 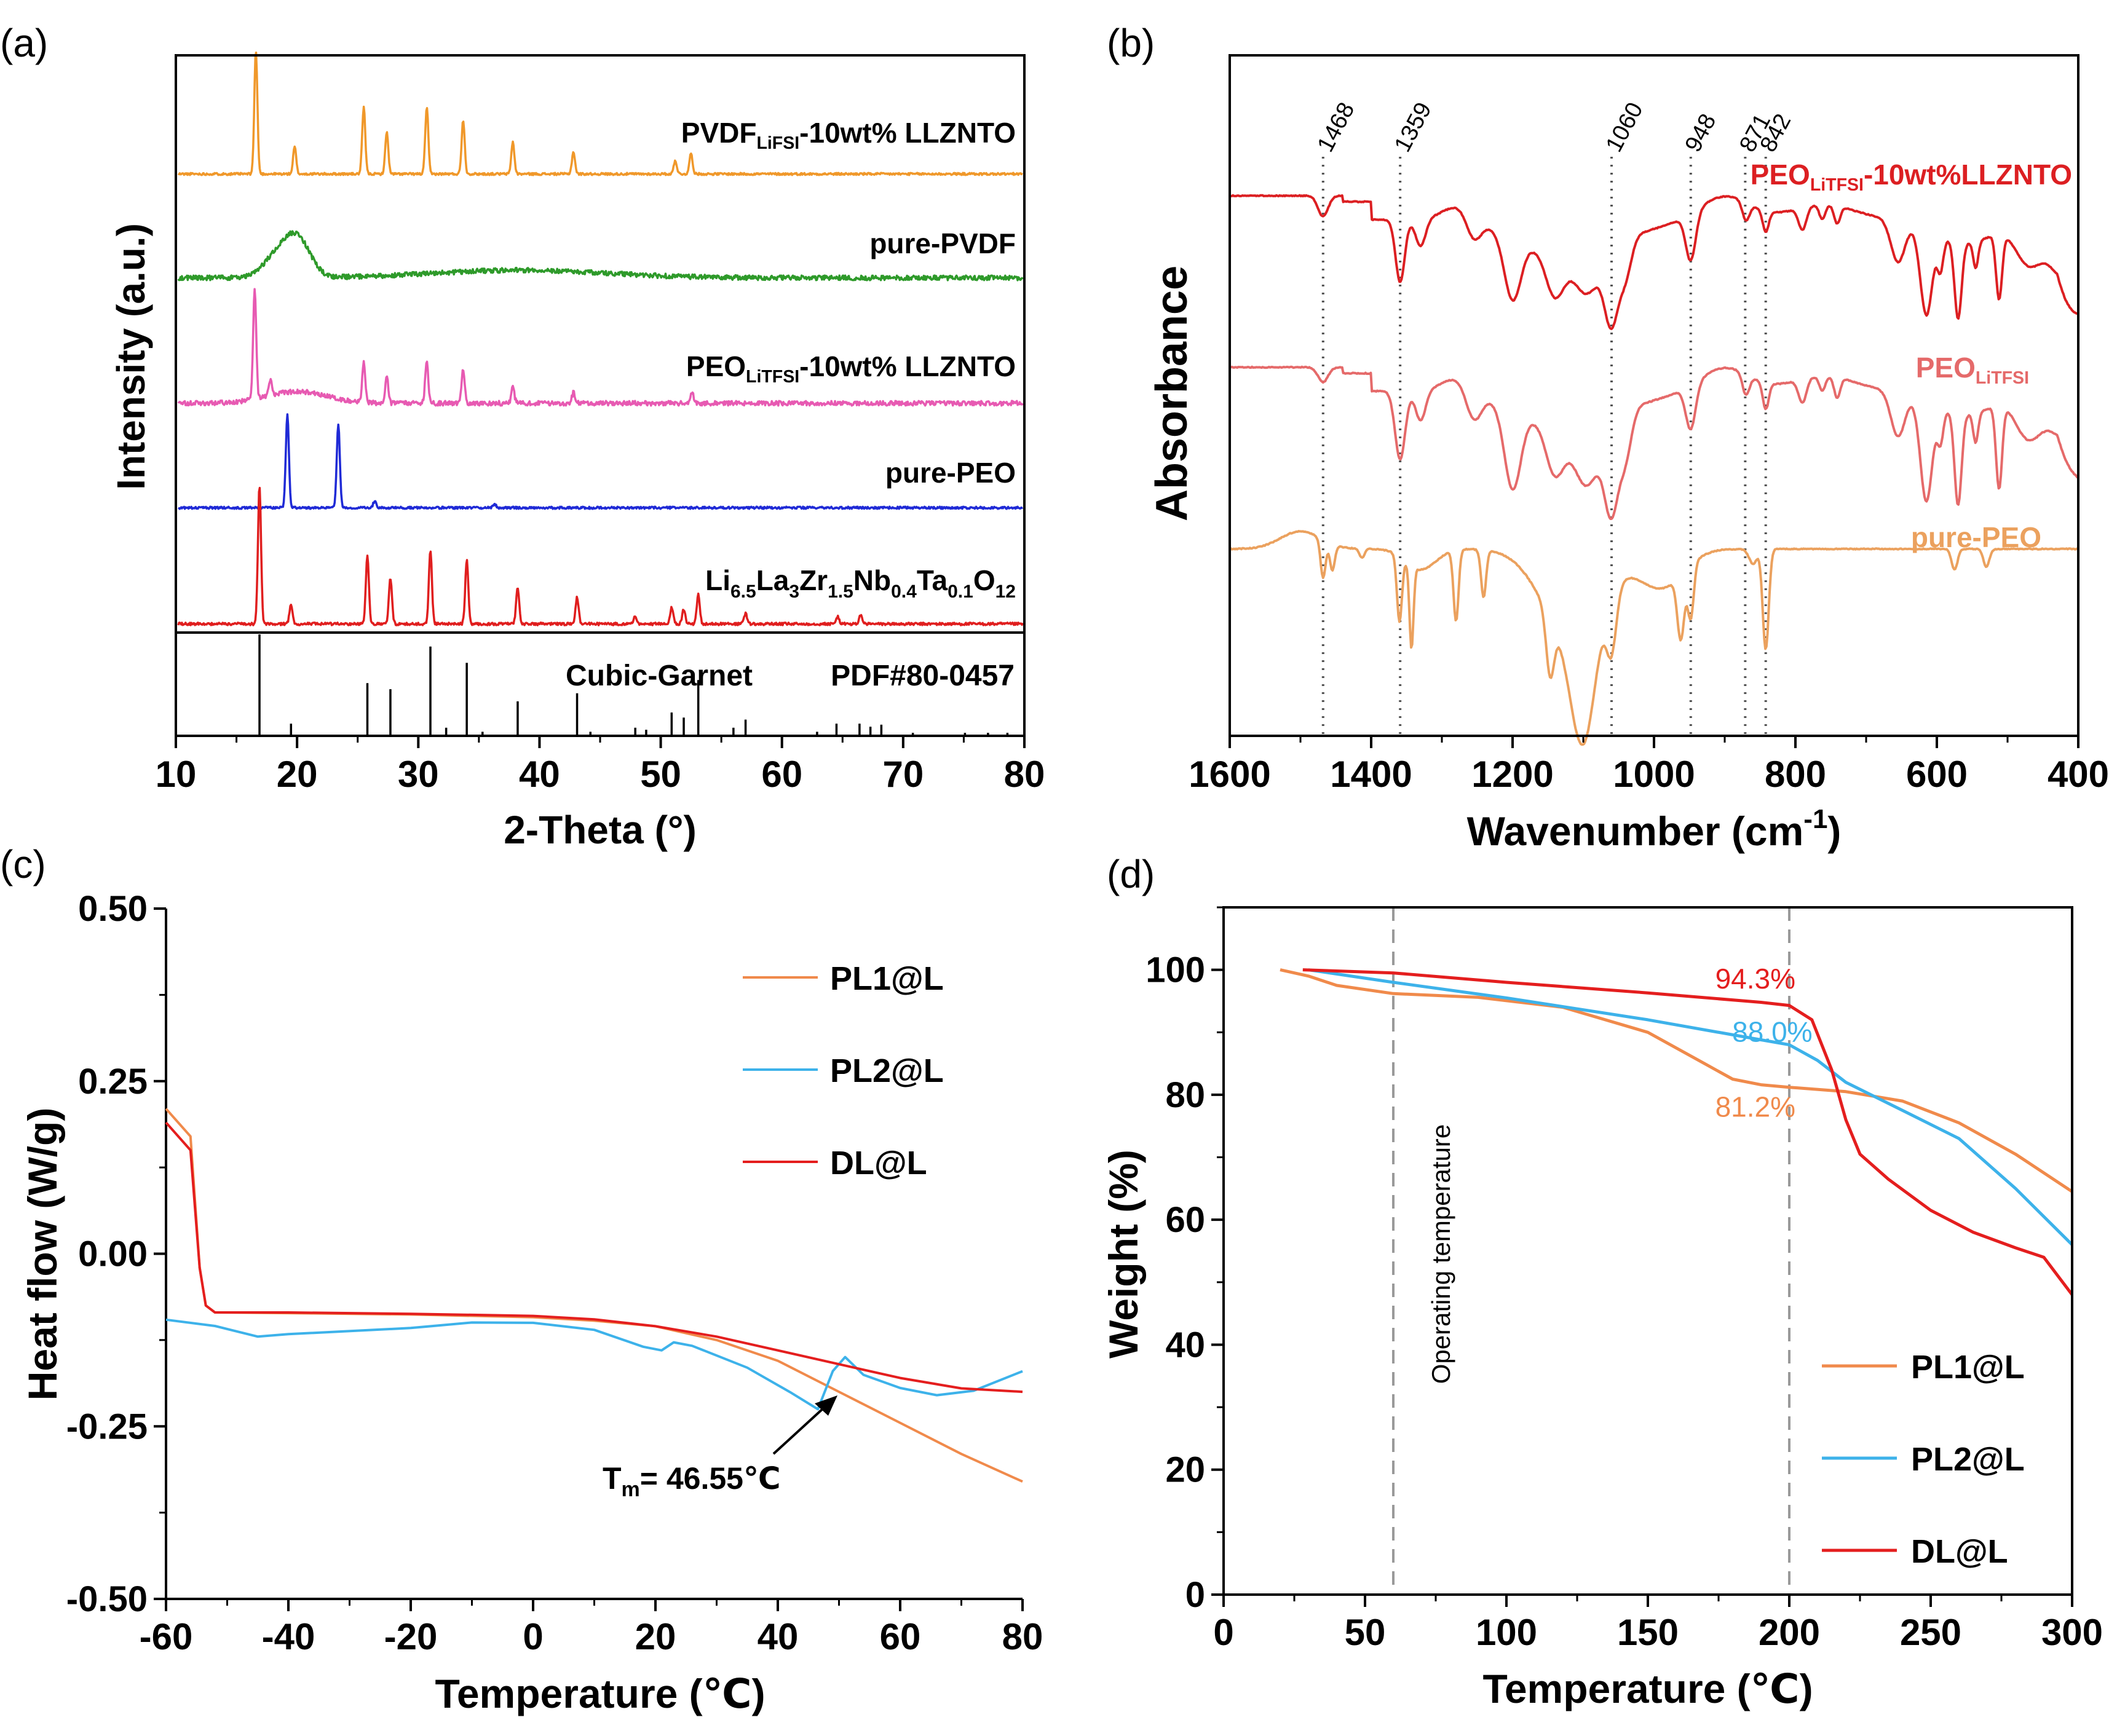 What do you see at coordinates (826, 1405) in the screenshot?
I see `tm-arrow-head` at bounding box center [826, 1405].